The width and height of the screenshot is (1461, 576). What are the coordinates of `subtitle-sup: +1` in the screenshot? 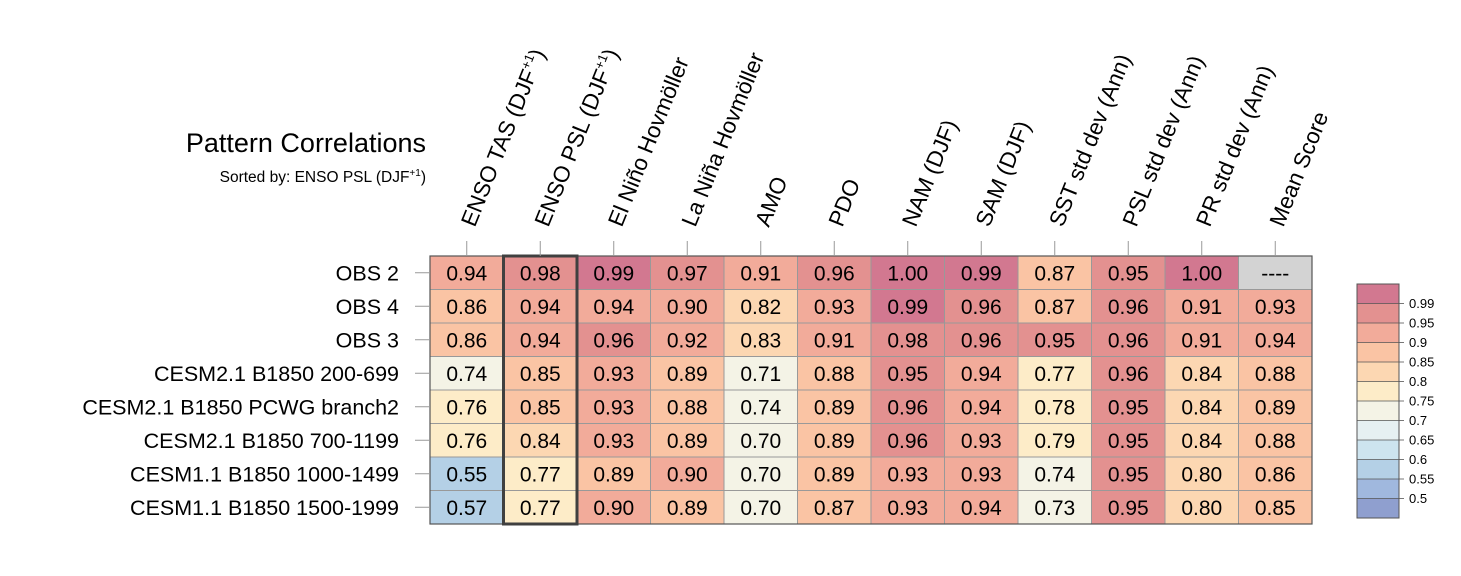 It's located at (415, 173).